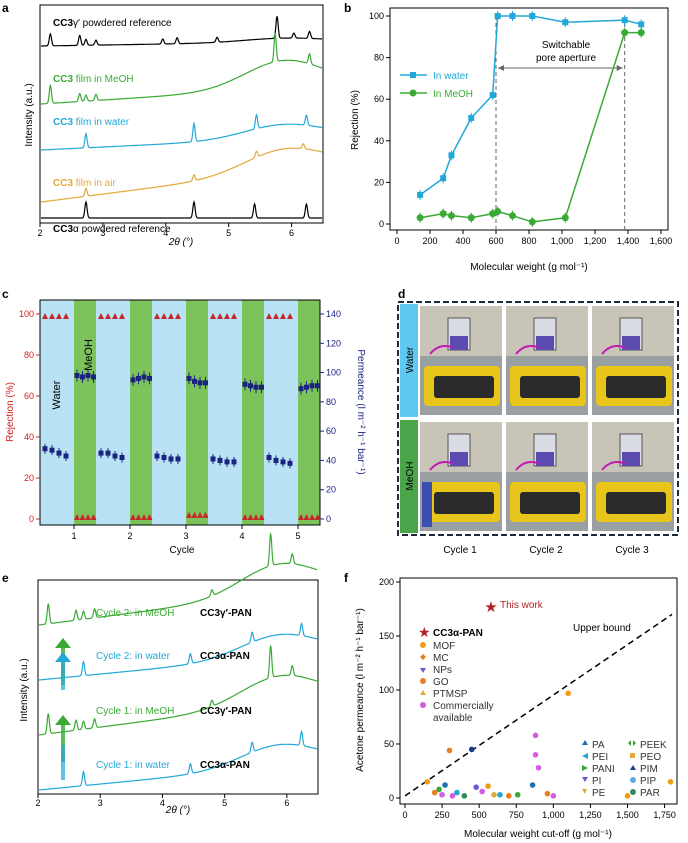  What do you see at coordinates (396, 241) in the screenshot?
I see `panel-b-xtick-label: 0` at bounding box center [396, 241].